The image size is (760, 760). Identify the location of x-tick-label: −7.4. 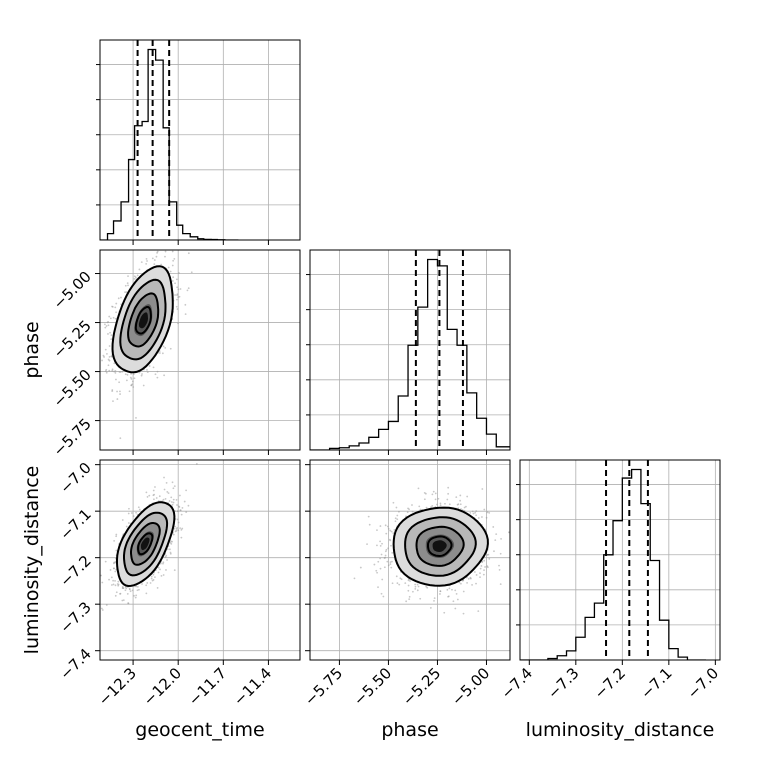
(517, 683).